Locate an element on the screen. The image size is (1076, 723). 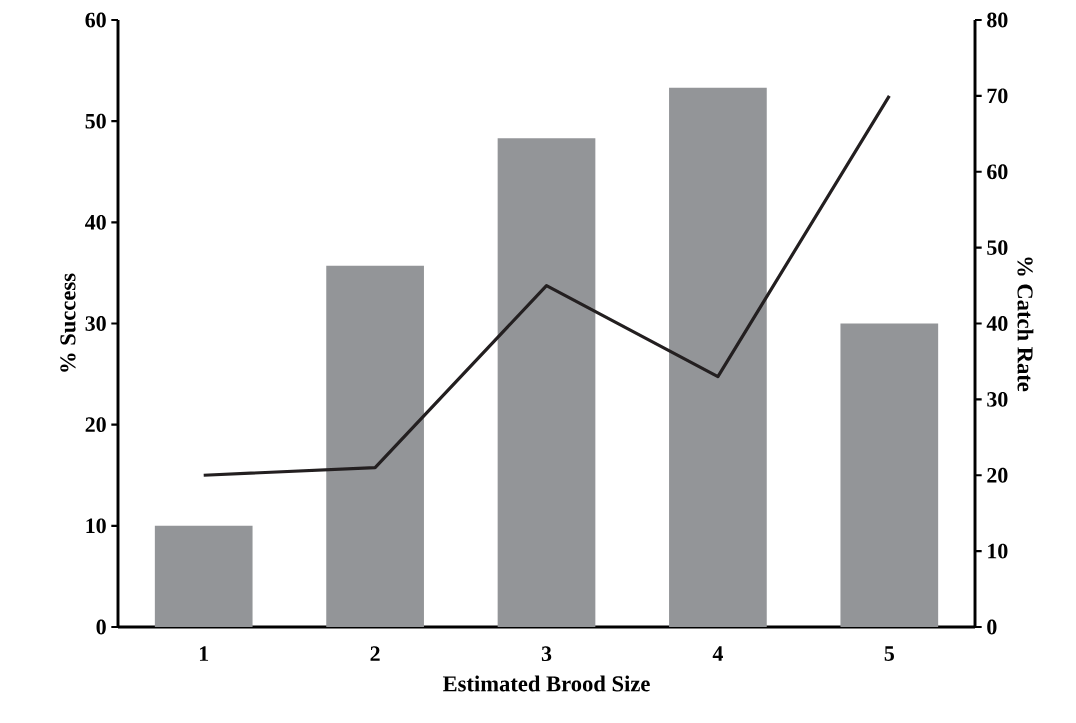
x-tick-label: 4 is located at coordinates (717, 653).